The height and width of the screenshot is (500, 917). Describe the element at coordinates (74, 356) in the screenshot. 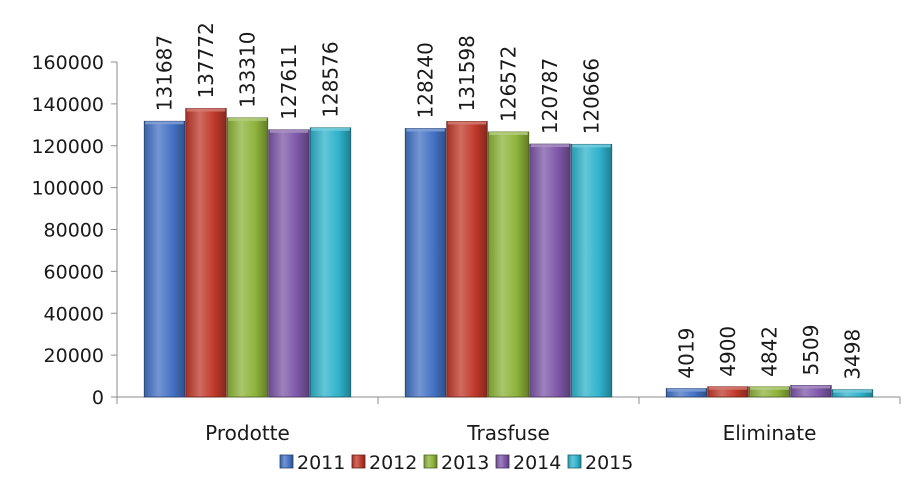

I see `y-tick-label: 20000` at that location.